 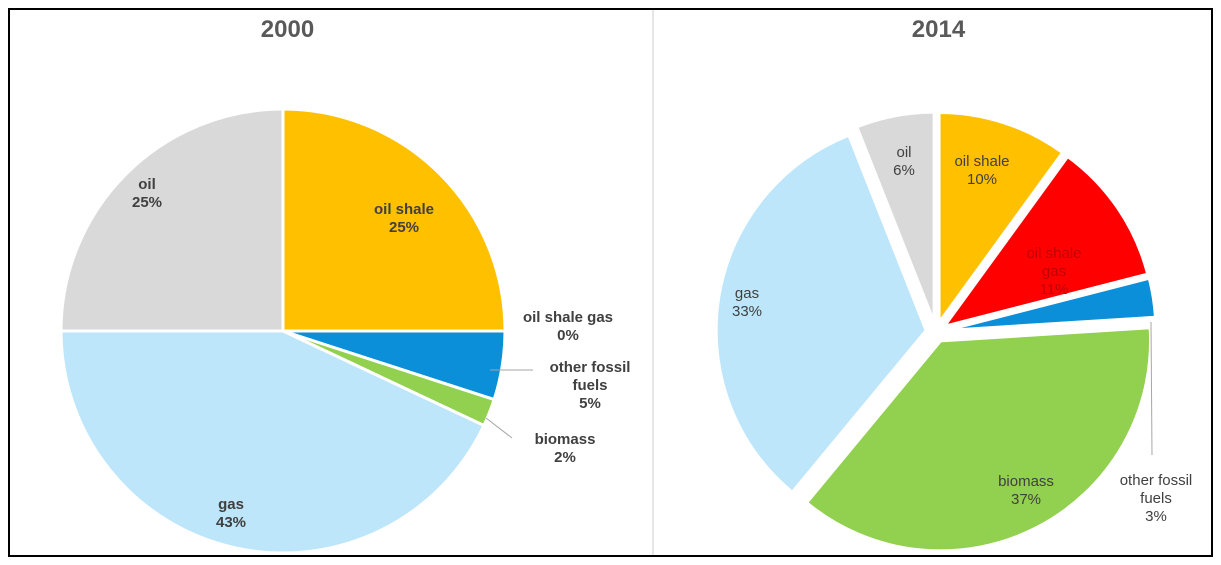 What do you see at coordinates (747, 302) in the screenshot?
I see `data-label-gas: gas 33%` at bounding box center [747, 302].